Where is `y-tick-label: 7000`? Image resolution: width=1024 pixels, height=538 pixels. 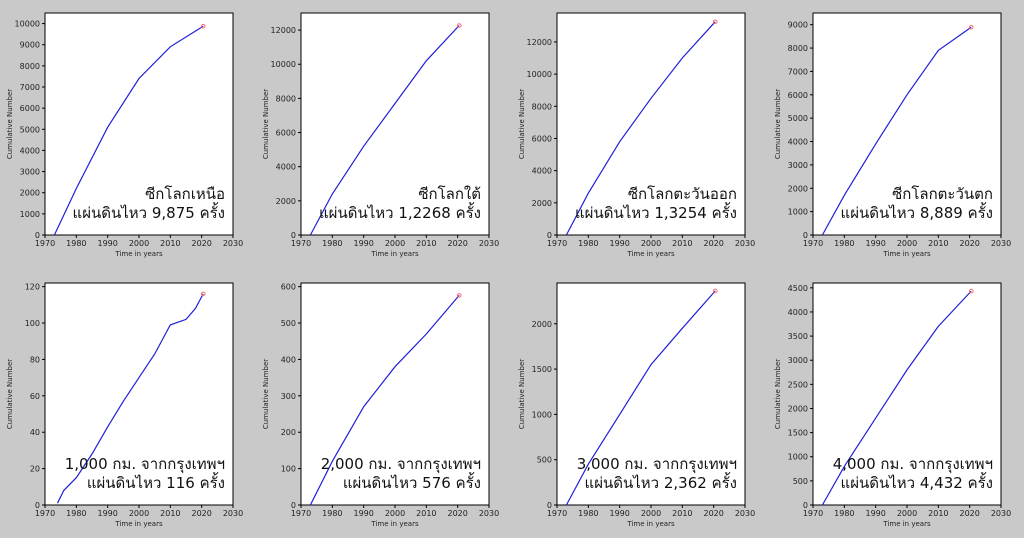
y-tick-label: 7000 is located at coordinates (30, 87).